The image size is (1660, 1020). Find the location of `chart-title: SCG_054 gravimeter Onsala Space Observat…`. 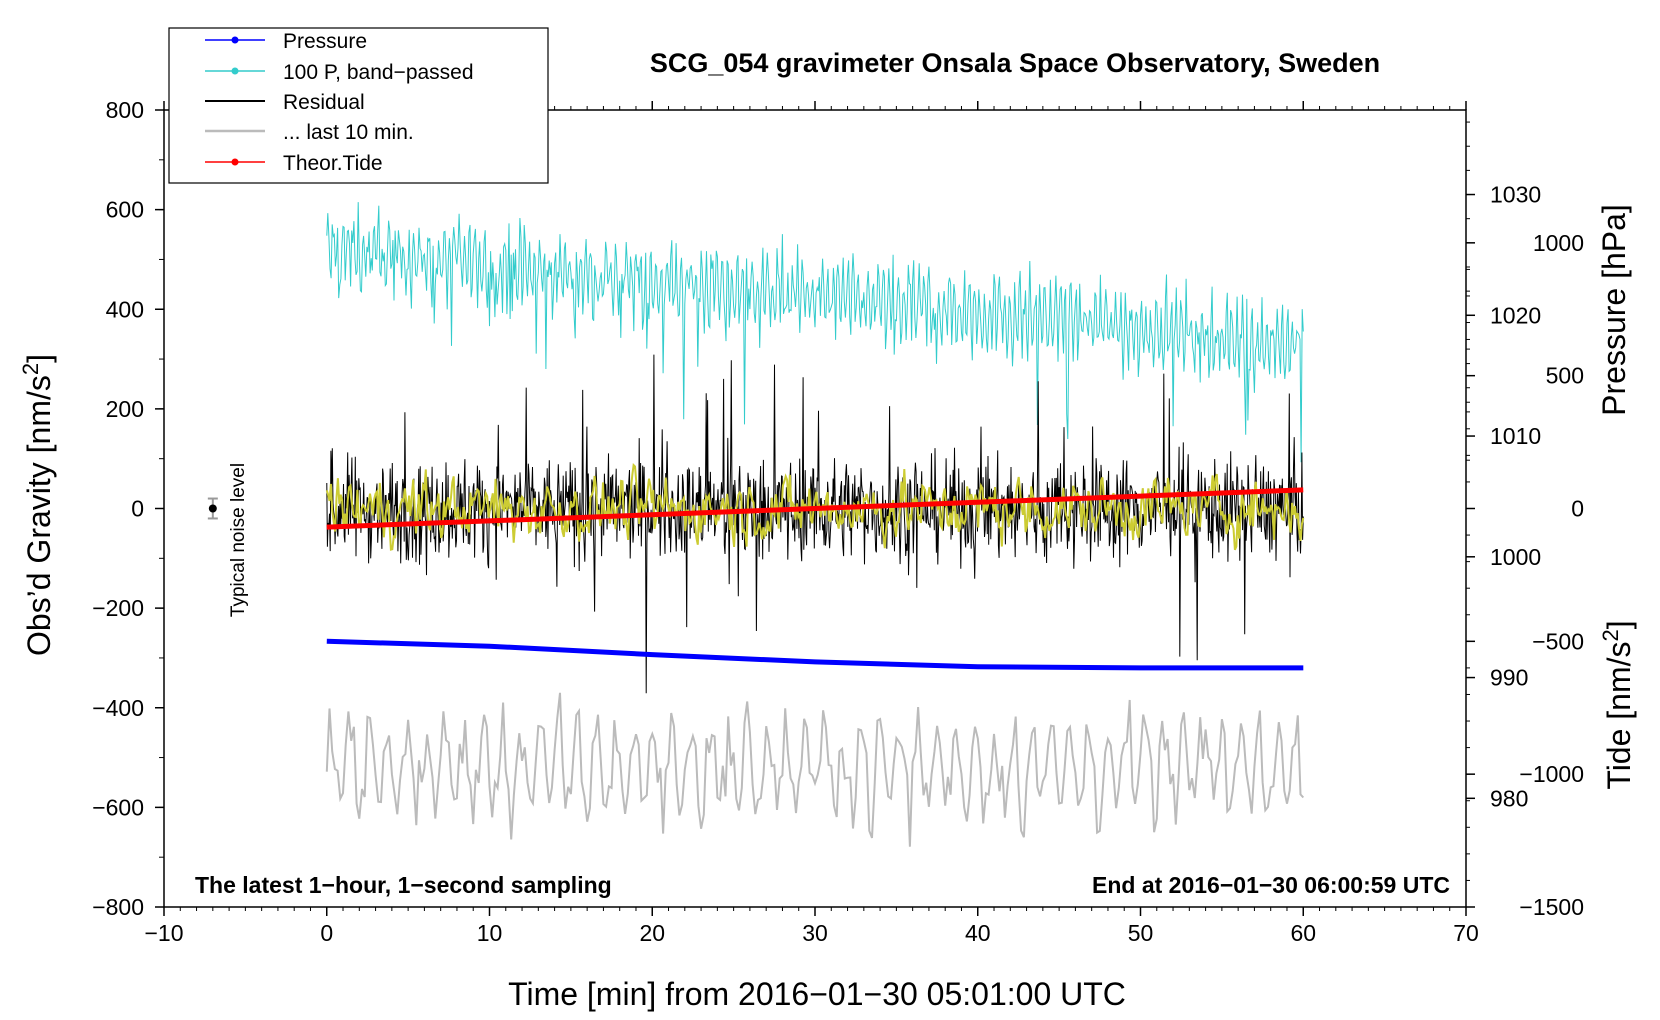

chart-title: SCG_054 gravimeter Onsala Space Observat… is located at coordinates (1015, 63).